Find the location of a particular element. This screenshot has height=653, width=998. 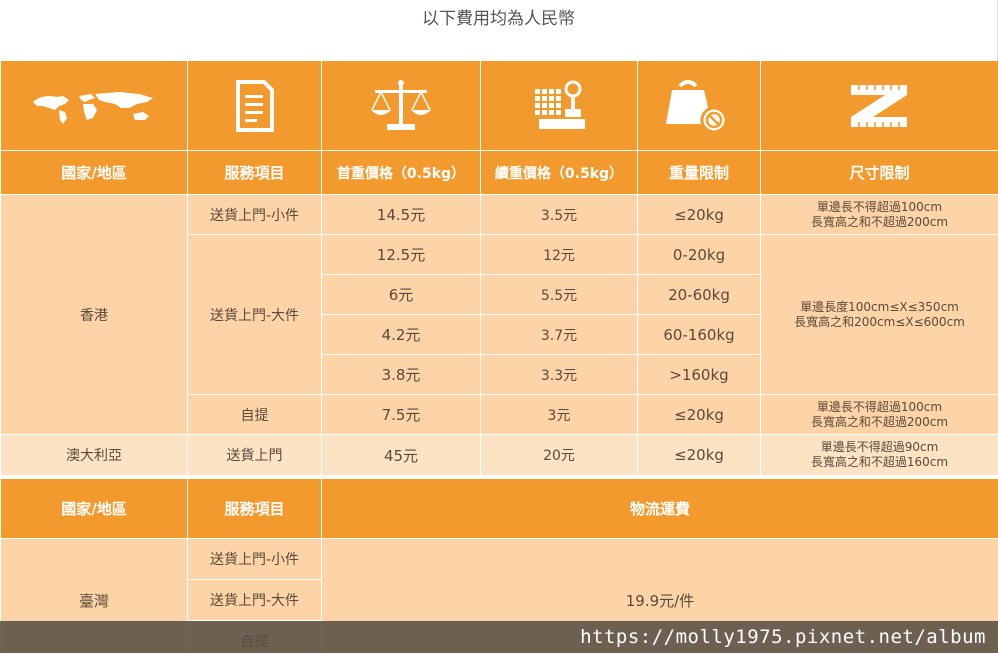

first-price-cell: 6元 is located at coordinates (401, 294).